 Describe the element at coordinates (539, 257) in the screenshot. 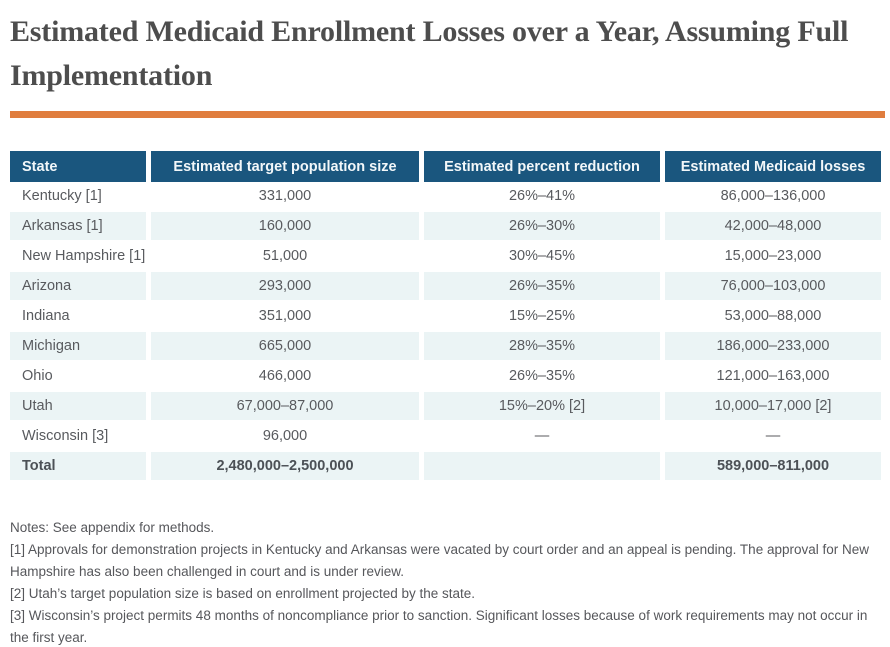

I see `reduction-cell: 30%–45%` at that location.